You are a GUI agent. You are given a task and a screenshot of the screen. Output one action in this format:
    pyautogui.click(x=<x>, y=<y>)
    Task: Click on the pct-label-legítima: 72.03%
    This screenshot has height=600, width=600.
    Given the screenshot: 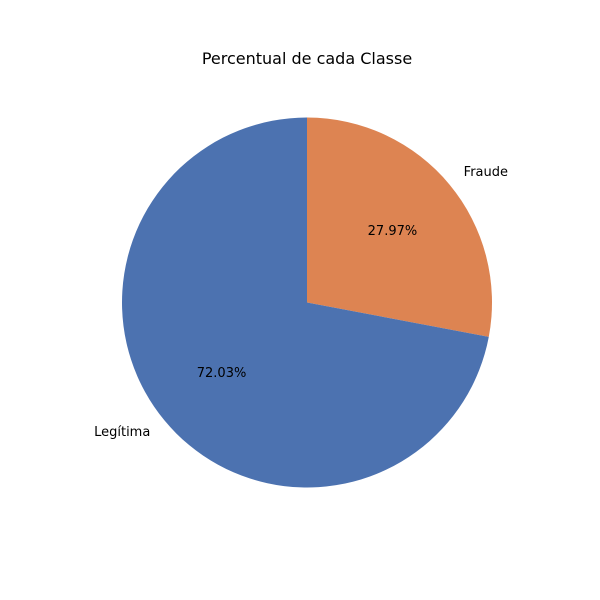 What is the action you would take?
    pyautogui.click(x=222, y=373)
    